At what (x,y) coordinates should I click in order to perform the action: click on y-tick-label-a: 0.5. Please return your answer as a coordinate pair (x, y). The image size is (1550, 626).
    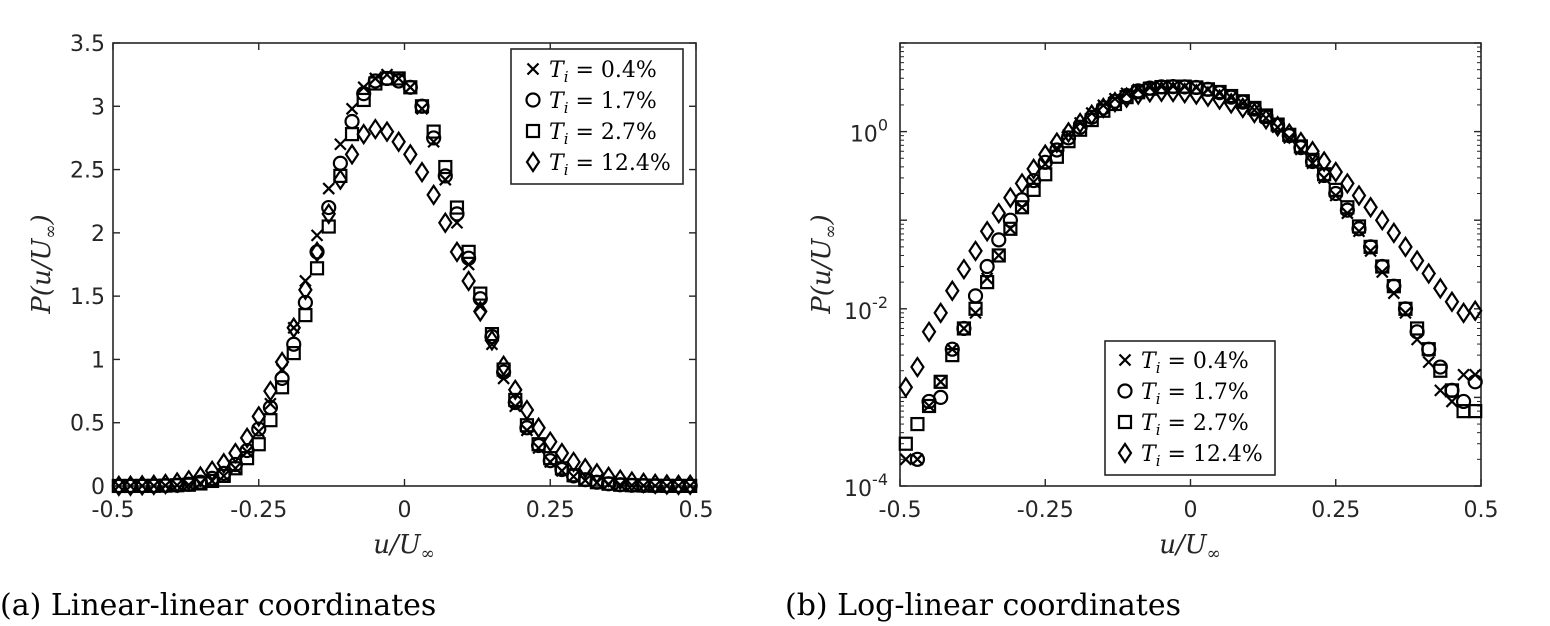
    Looking at the image, I should click on (87, 424).